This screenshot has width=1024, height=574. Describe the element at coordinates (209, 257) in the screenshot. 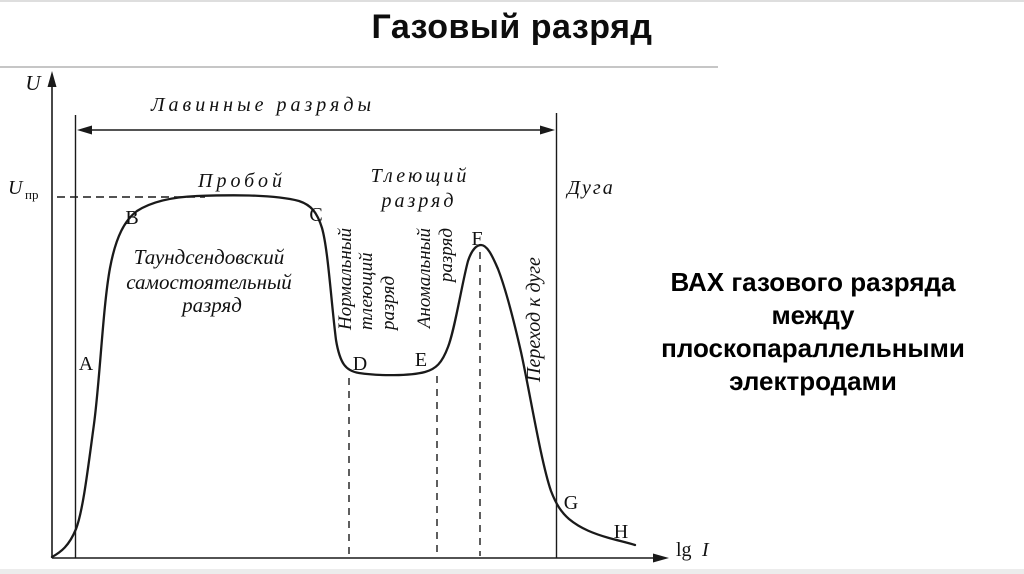

I see `label-townsend-line1: Таундсендовский` at that location.